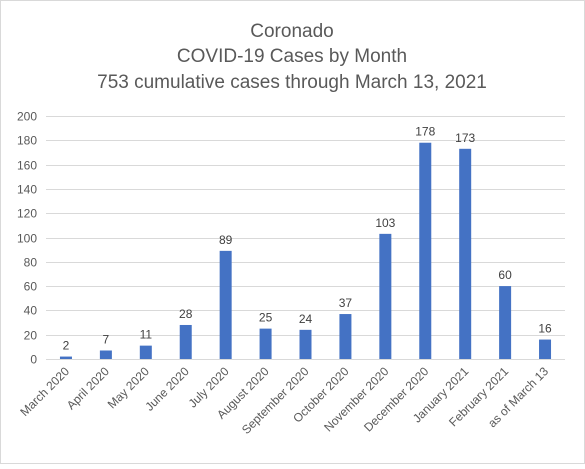  Describe the element at coordinates (27, 214) in the screenshot. I see `y-tick-label: 120` at that location.